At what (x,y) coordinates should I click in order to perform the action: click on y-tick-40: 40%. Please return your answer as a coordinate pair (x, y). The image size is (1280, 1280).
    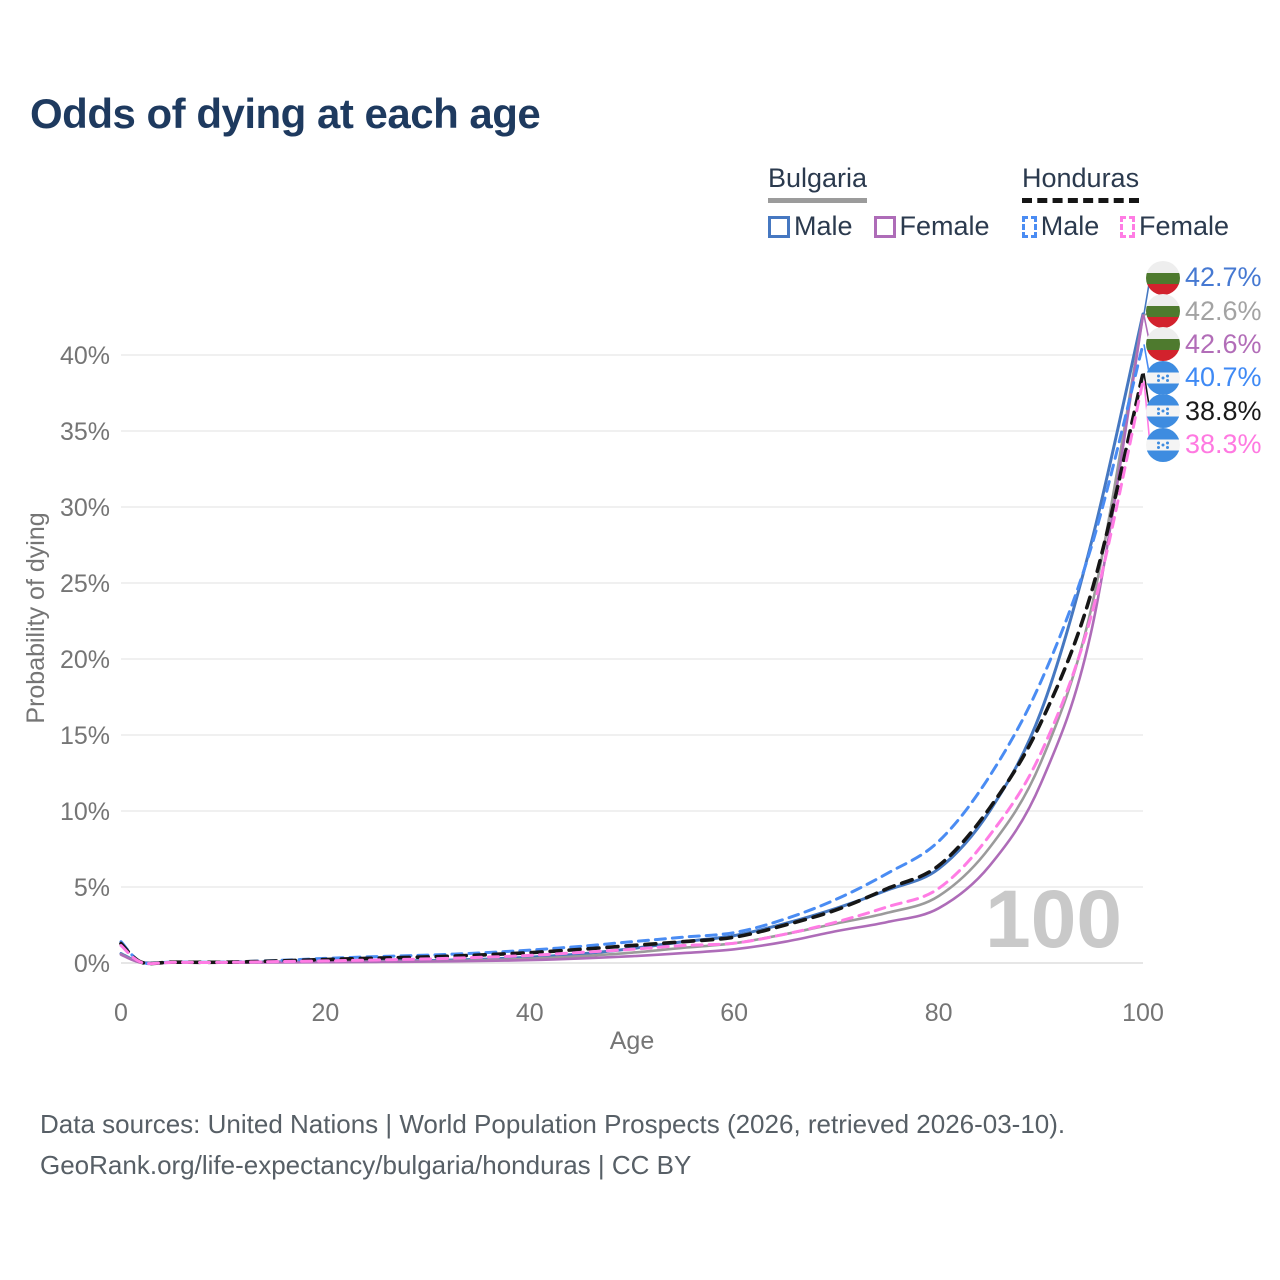
    Looking at the image, I should click on (85, 356).